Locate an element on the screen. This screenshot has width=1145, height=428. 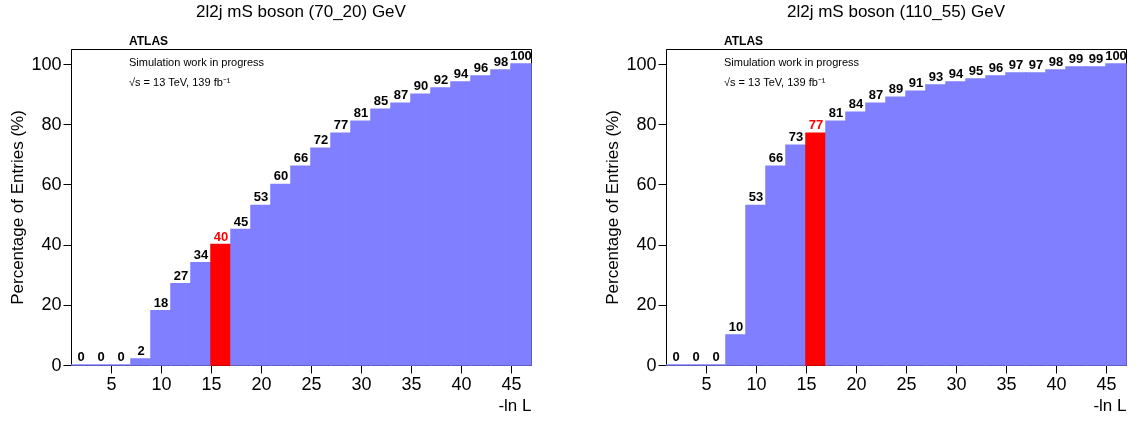
data-label: 73 is located at coordinates (796, 137).